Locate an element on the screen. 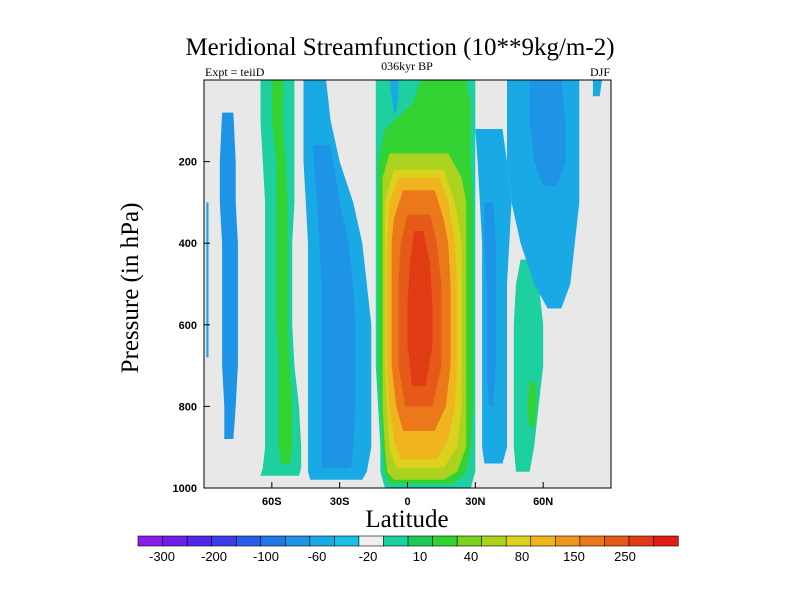 The height and width of the screenshot is (600, 800). colorbar-label: 250 is located at coordinates (625, 556).